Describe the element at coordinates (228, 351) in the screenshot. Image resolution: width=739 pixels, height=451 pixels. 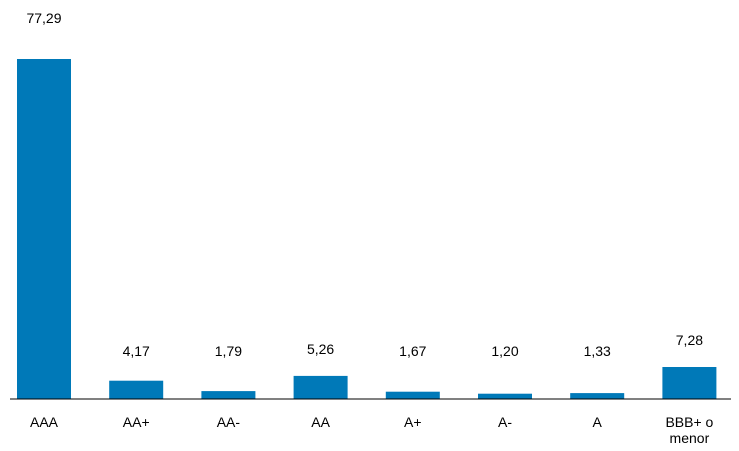
I see `value-label-2: 1,79` at that location.